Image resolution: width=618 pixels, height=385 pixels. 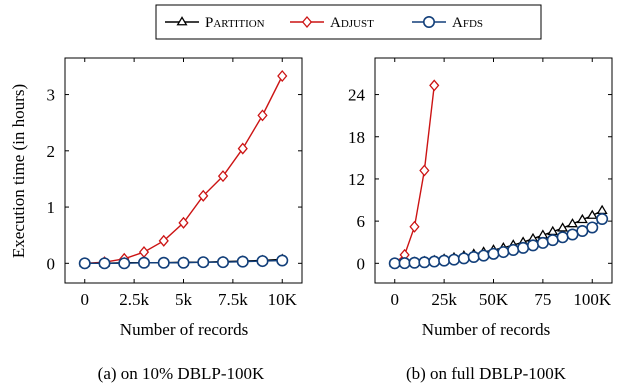 I want to click on panel-b-xtick-label: 75, so click(x=542, y=299).